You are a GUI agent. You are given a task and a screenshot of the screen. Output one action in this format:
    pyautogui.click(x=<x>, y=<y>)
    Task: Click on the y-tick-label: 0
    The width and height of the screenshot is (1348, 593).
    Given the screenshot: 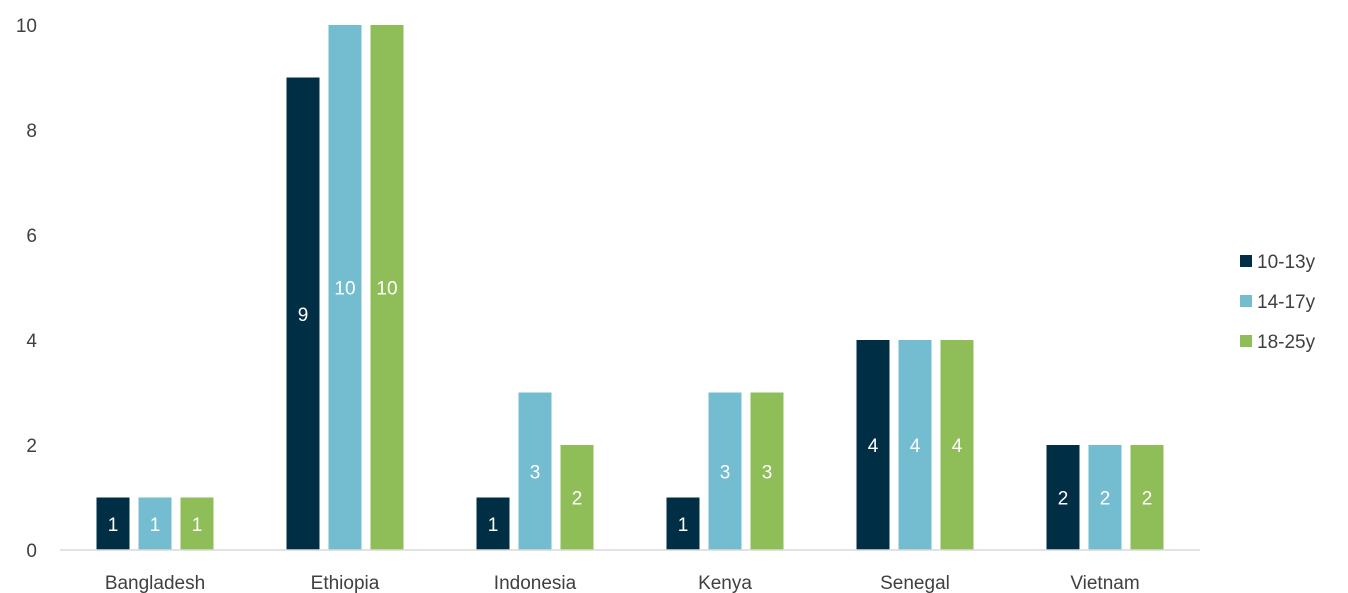 What is the action you would take?
    pyautogui.click(x=31, y=551)
    